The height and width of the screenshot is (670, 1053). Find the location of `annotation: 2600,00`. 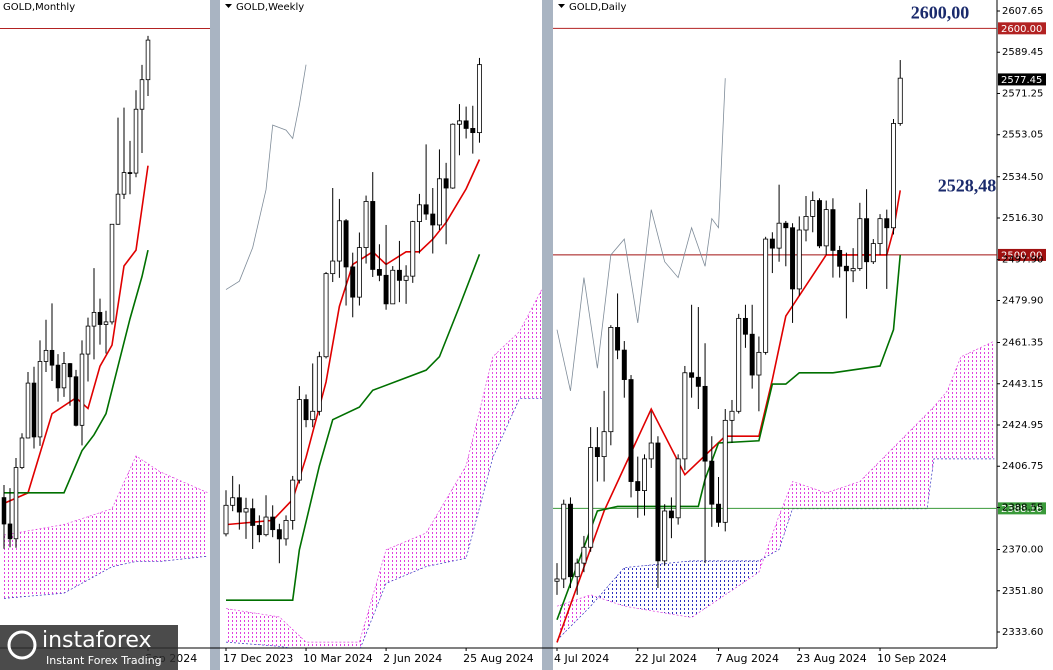

annotation: 2600,00 is located at coordinates (940, 12).